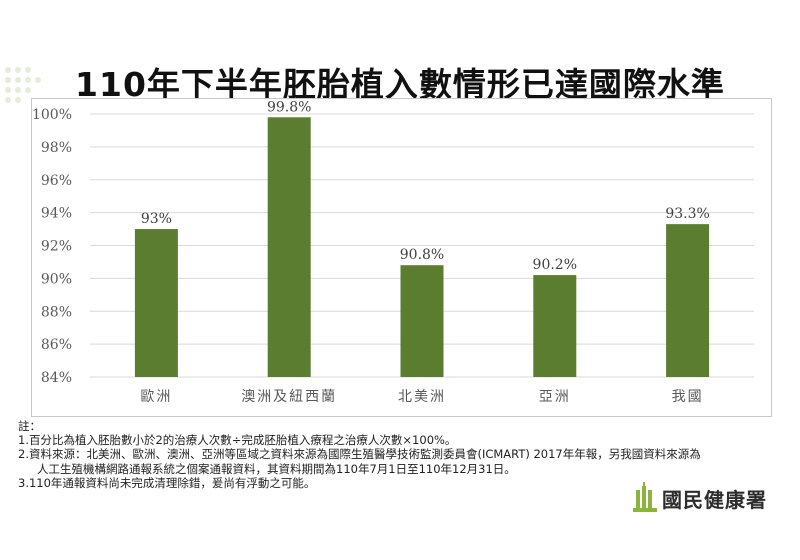  What do you see at coordinates (714, 500) in the screenshot?
I see `logo-text: 國民健康署` at bounding box center [714, 500].